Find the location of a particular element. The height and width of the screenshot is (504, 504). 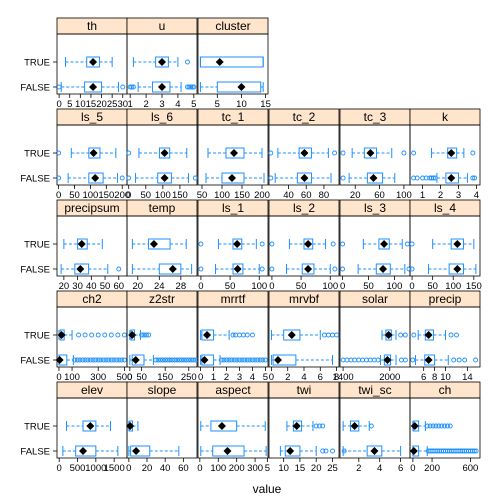

panel-th: th 0 5 10 15 20 25 30 TRUE FALSE is located at coordinates (74, 63).